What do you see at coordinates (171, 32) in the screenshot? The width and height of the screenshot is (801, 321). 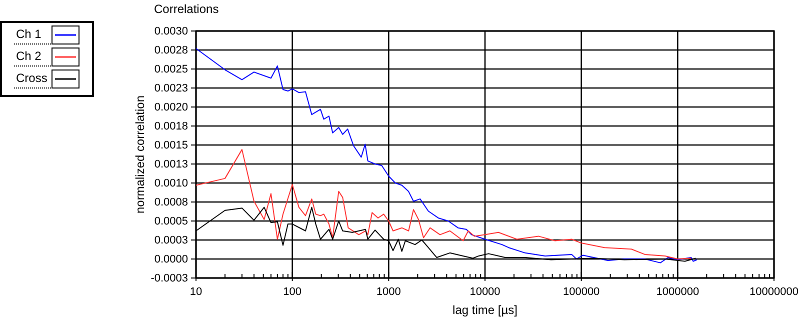 I see `y-tick-label: 0.0030` at bounding box center [171, 32].